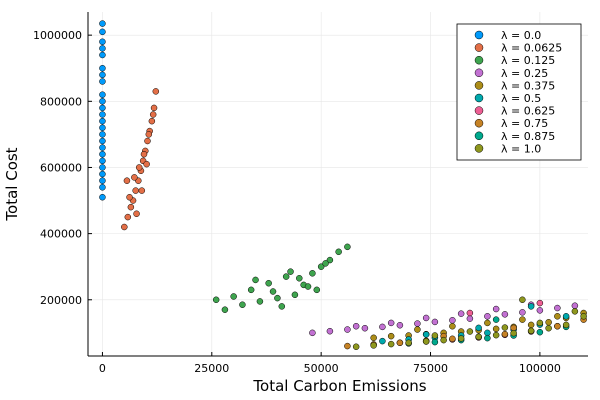  What do you see at coordinates (61, 101) in the screenshot?
I see `y-tick-label: 800000` at bounding box center [61, 101].